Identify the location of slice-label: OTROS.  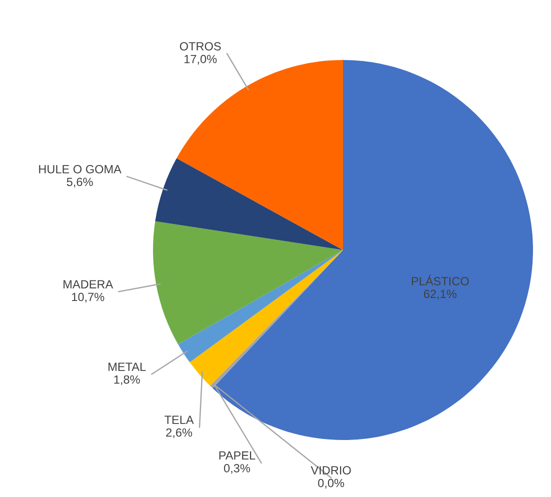
(200, 46).